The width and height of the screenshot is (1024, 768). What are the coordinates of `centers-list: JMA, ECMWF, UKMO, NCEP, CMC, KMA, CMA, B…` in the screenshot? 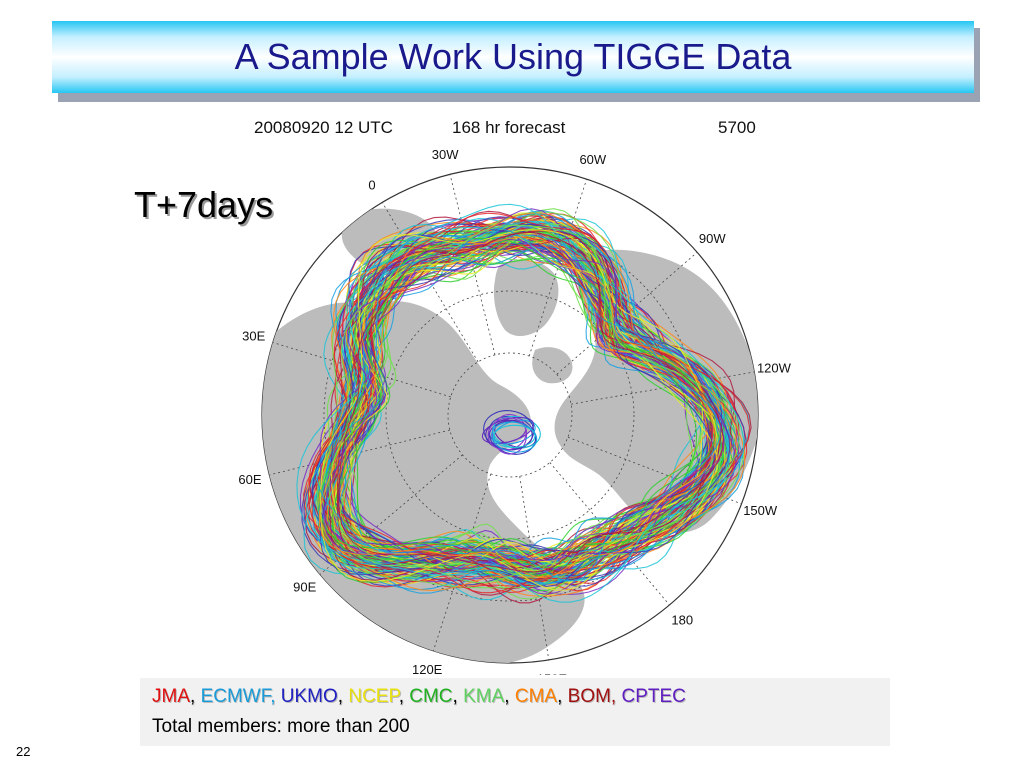 It's located at (419, 697).